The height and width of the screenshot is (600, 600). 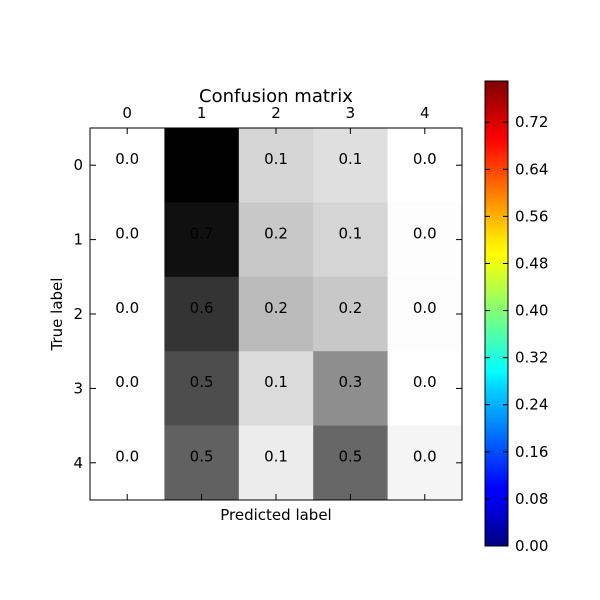 What do you see at coordinates (202, 113) in the screenshot?
I see `x-tick-label: 1` at bounding box center [202, 113].